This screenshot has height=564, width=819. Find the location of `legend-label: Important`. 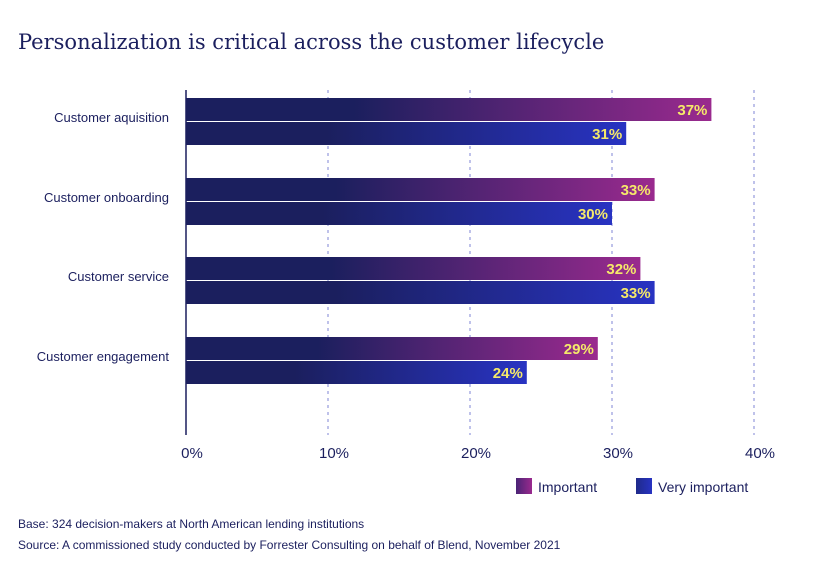

legend-label: Important is located at coordinates (567, 487).